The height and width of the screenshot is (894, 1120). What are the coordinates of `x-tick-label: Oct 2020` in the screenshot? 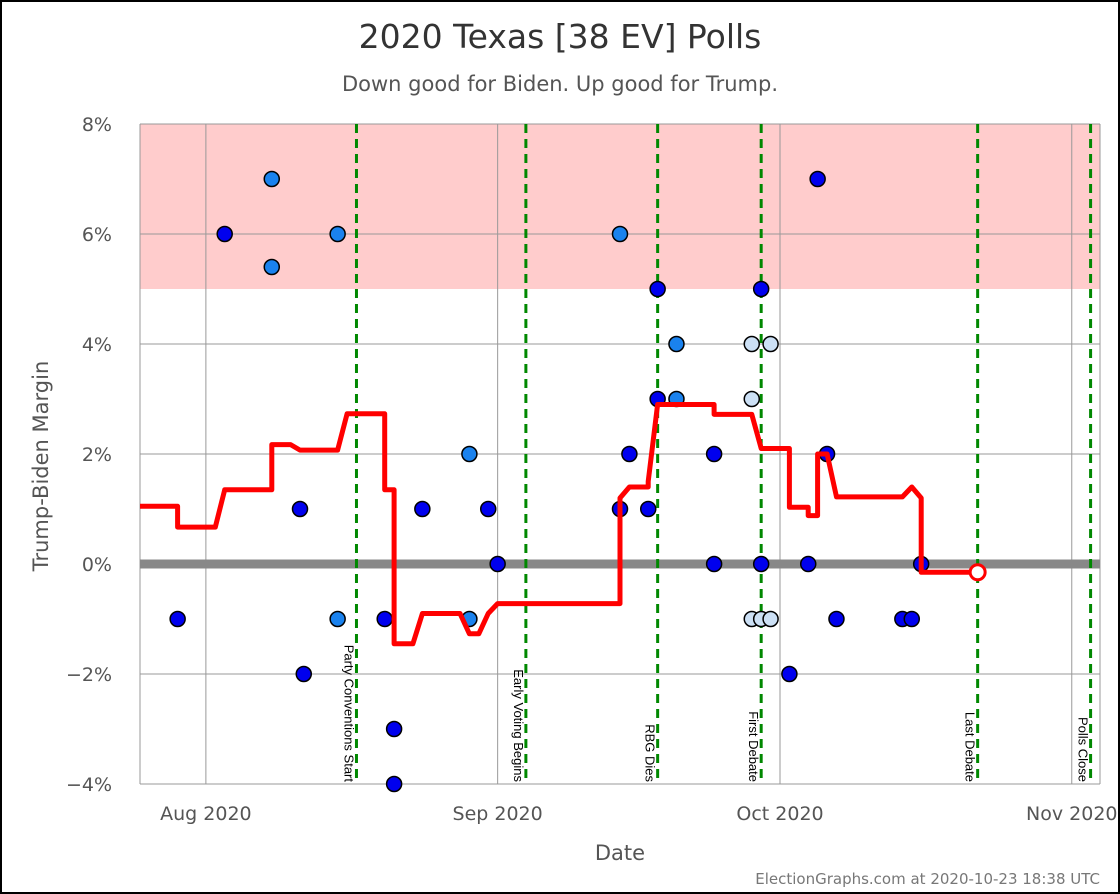 It's located at (779, 814).